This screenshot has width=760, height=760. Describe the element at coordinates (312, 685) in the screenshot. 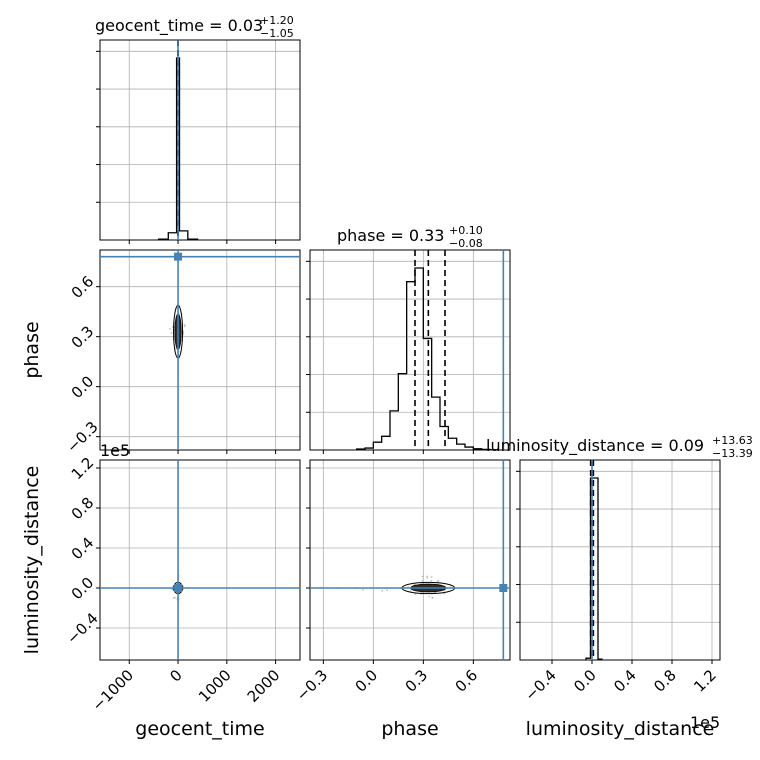

I see `x-tick-label: −0.3` at that location.